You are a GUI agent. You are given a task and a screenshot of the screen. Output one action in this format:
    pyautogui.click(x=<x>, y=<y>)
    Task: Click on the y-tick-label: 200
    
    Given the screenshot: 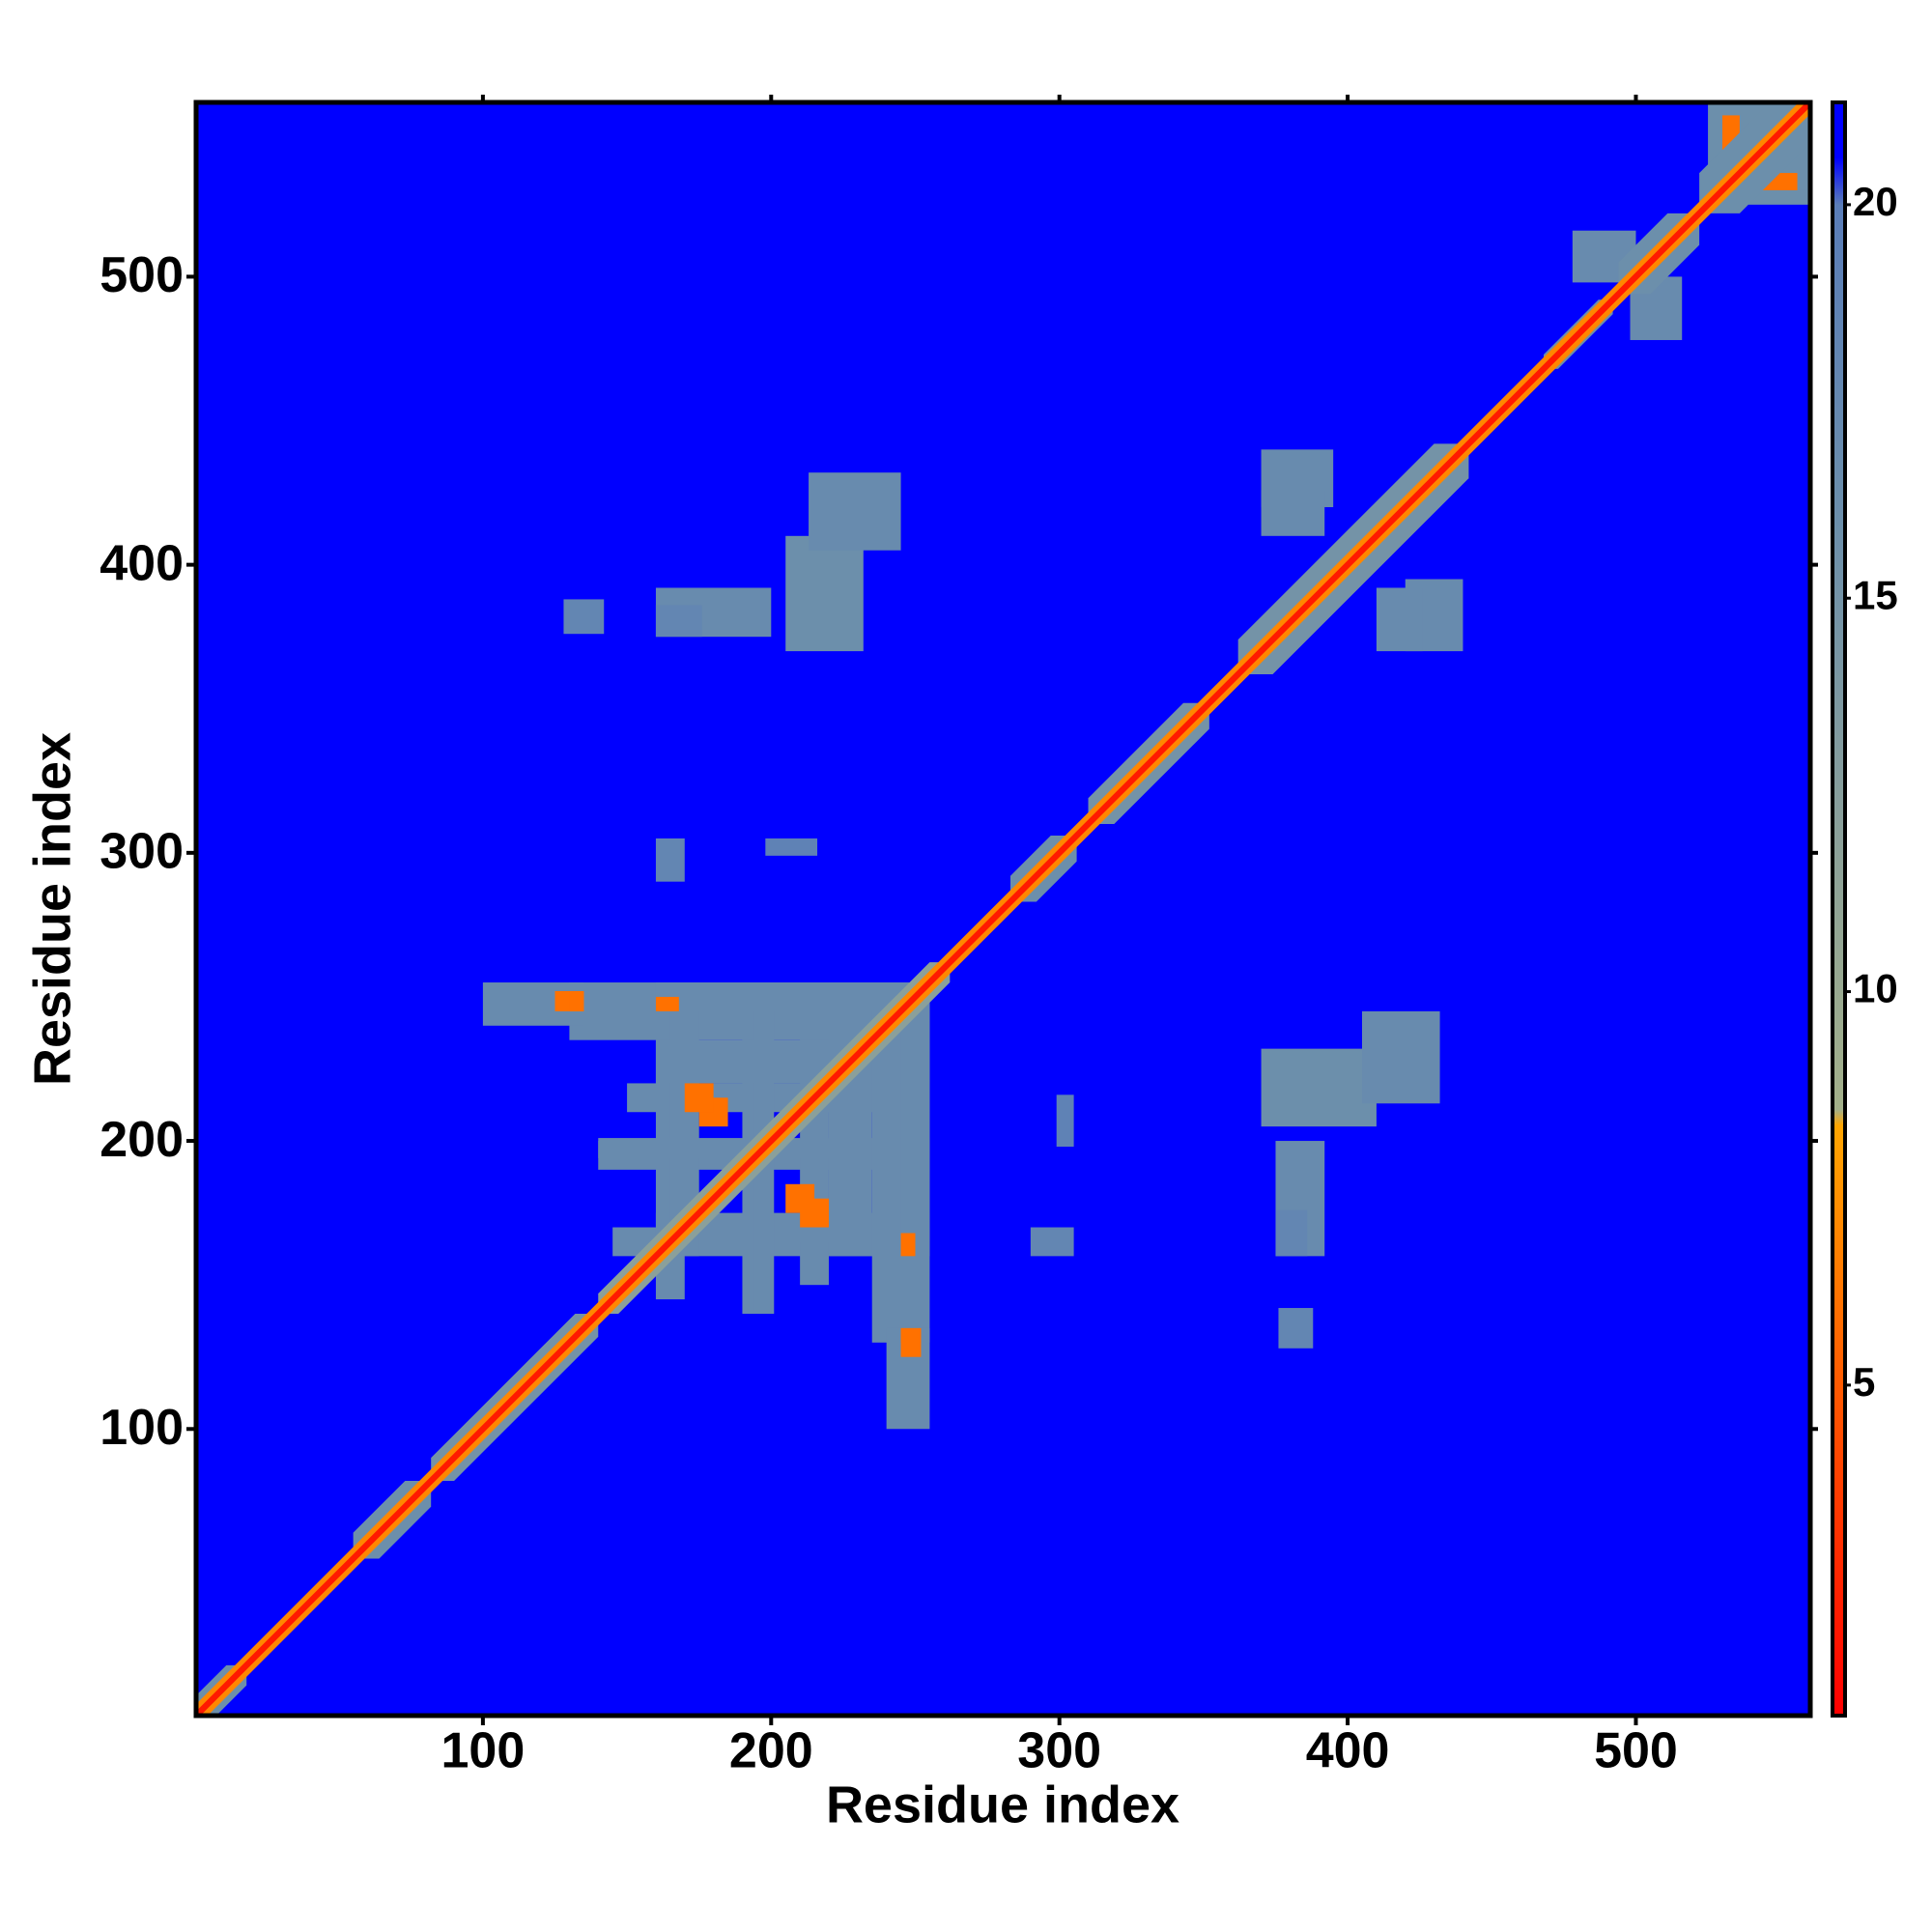 What is the action you would take?
    pyautogui.click(x=141, y=1140)
    